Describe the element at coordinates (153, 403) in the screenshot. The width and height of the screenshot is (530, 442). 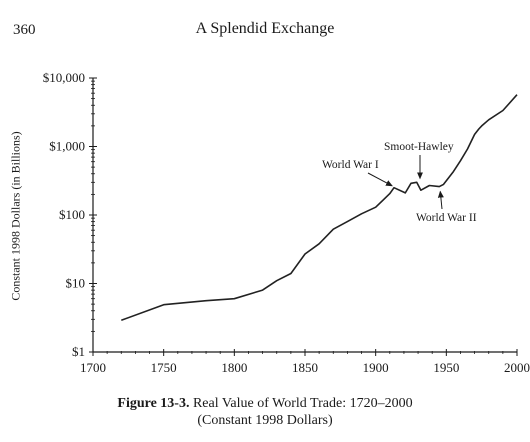
I see `figure-number: Figure 13-3.` at that location.